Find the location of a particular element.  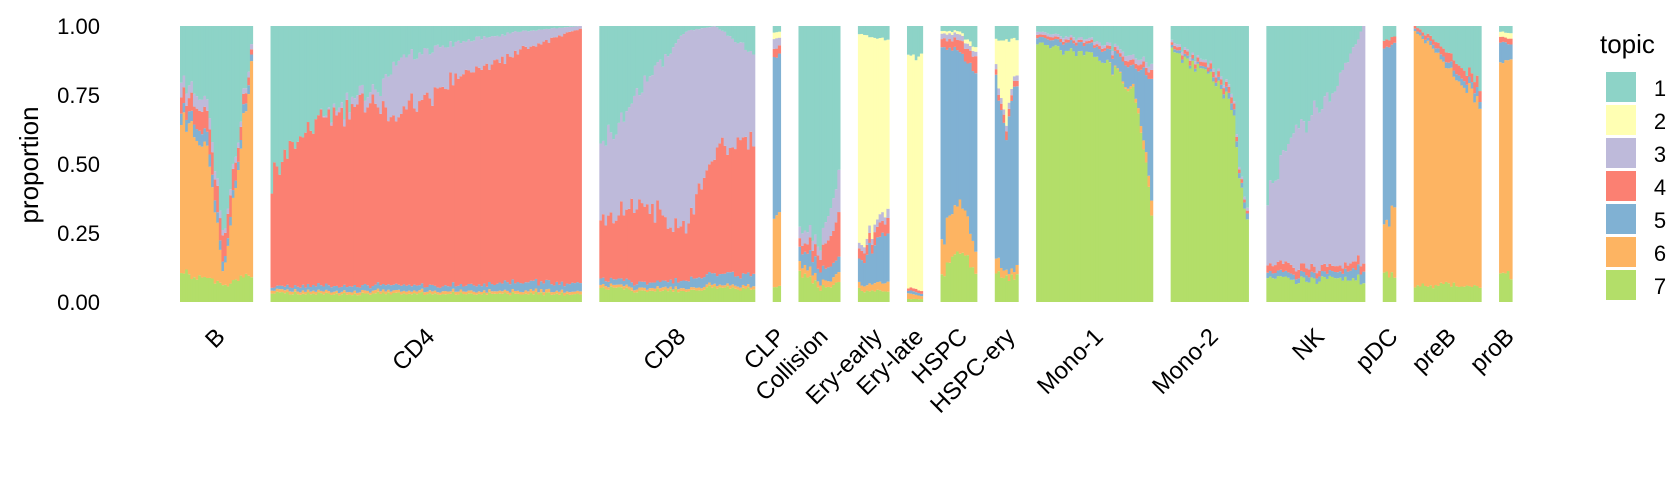

legend-label: 5 is located at coordinates (1660, 220).